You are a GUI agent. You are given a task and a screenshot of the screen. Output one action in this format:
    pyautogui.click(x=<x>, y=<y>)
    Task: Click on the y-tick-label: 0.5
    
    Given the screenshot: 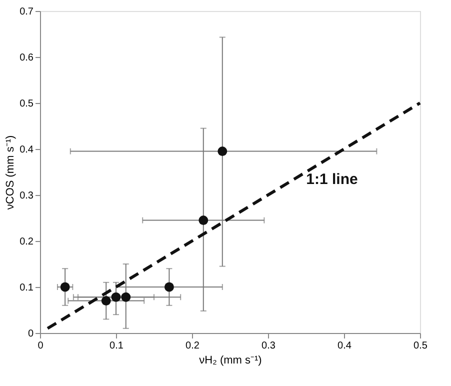 What is the action you would take?
    pyautogui.click(x=27, y=104)
    